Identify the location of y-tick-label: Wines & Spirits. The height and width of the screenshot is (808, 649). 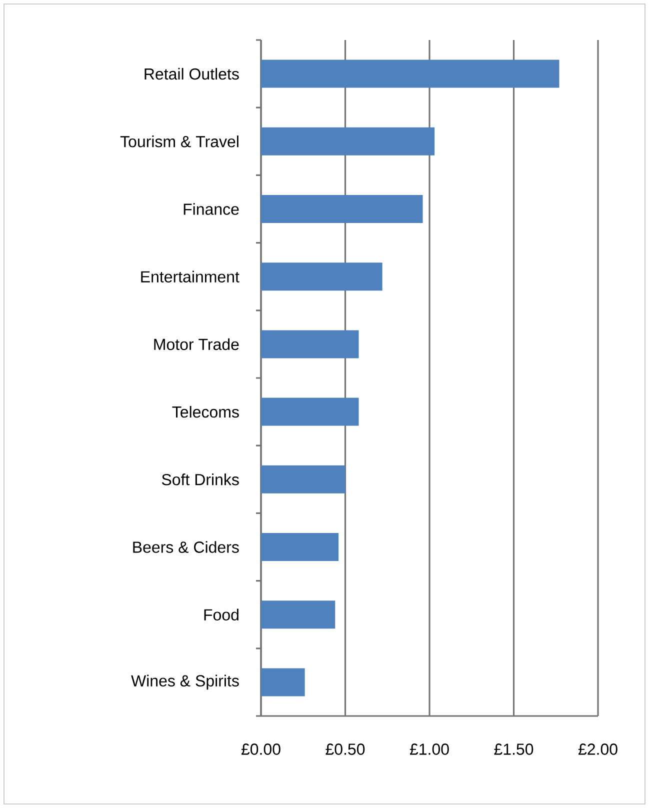
(185, 682).